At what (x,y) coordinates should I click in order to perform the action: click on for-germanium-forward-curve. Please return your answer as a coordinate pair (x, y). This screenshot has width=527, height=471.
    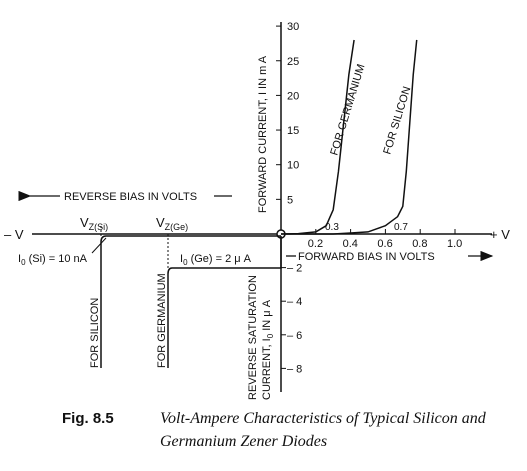
    Looking at the image, I should click on (317, 137).